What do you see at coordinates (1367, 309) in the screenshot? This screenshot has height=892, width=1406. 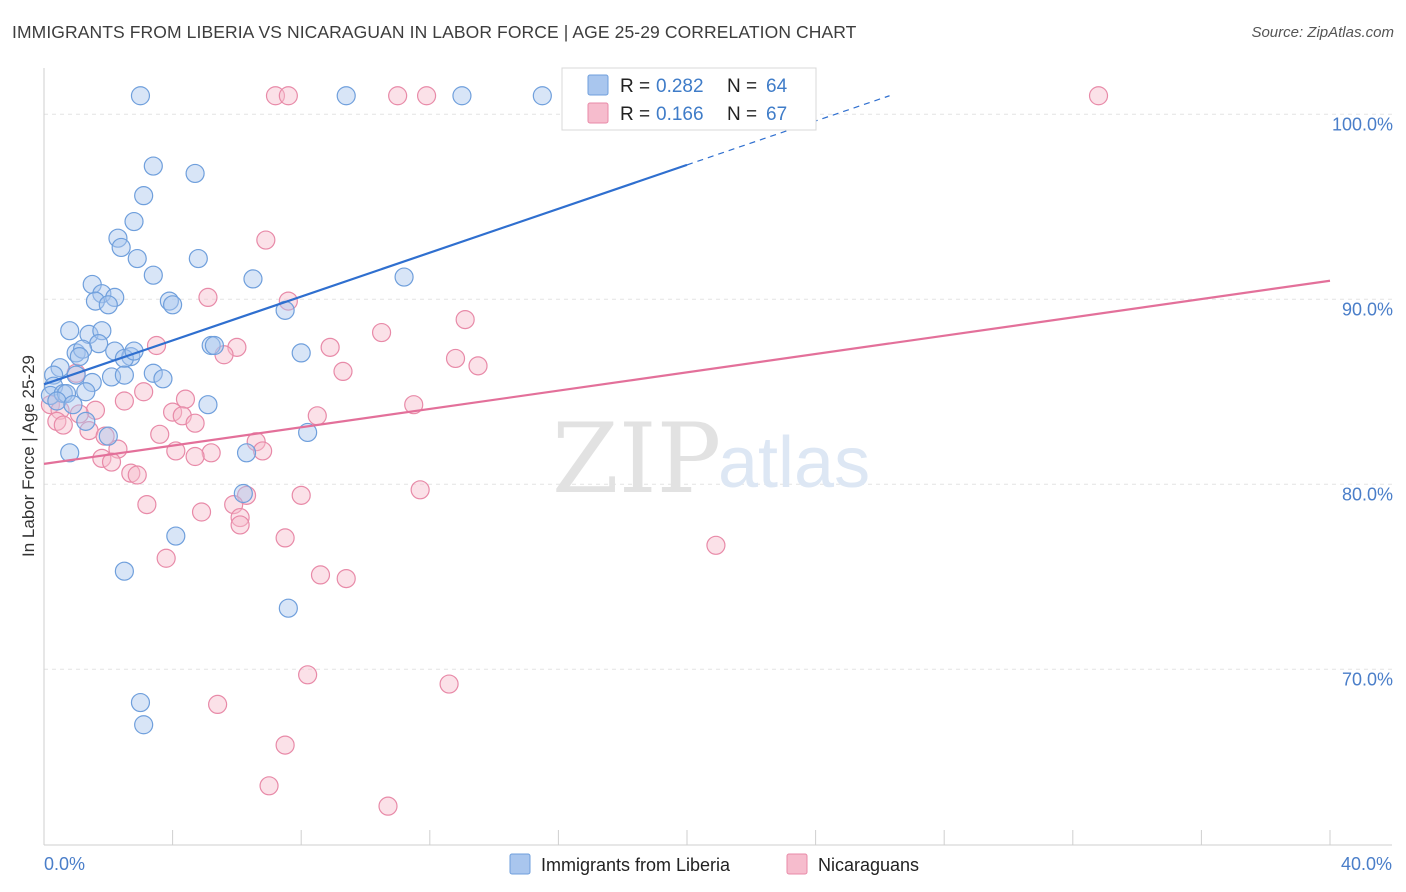 I see `y-tick-label-90: 90.0%` at bounding box center [1367, 309].